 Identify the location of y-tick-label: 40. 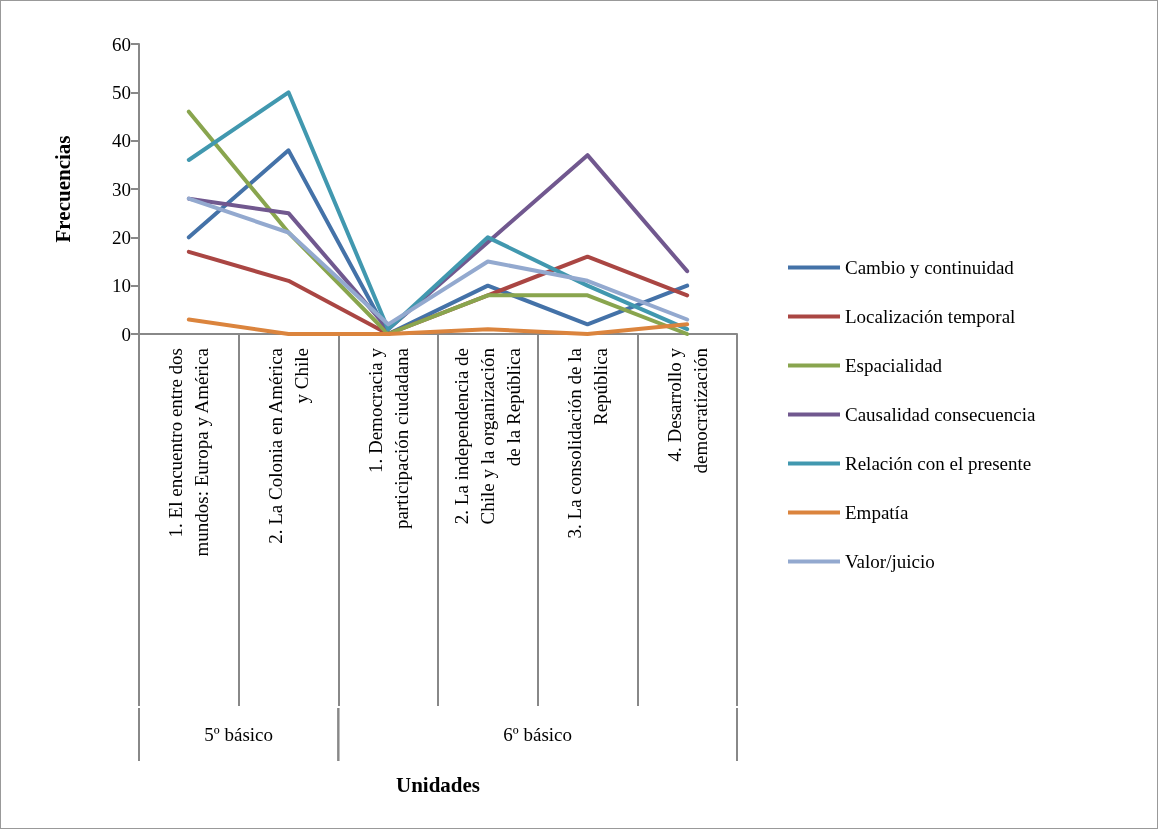
(121, 141).